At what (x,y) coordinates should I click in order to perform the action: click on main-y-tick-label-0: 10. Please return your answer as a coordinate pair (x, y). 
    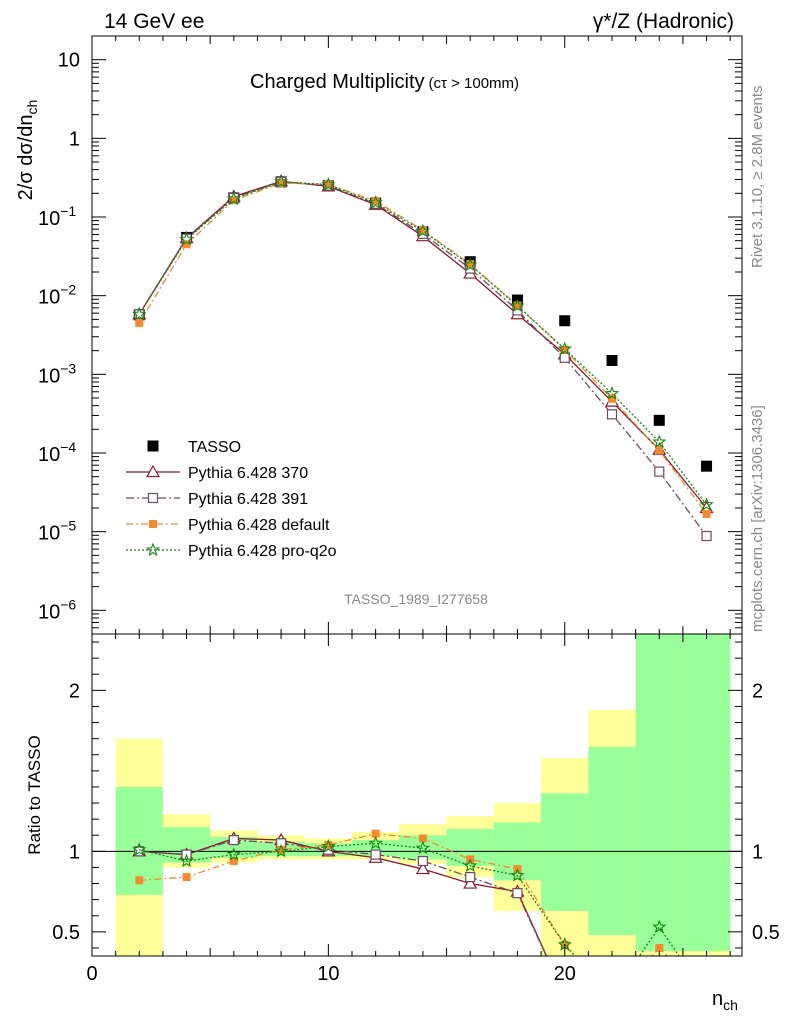
    Looking at the image, I should click on (69, 61).